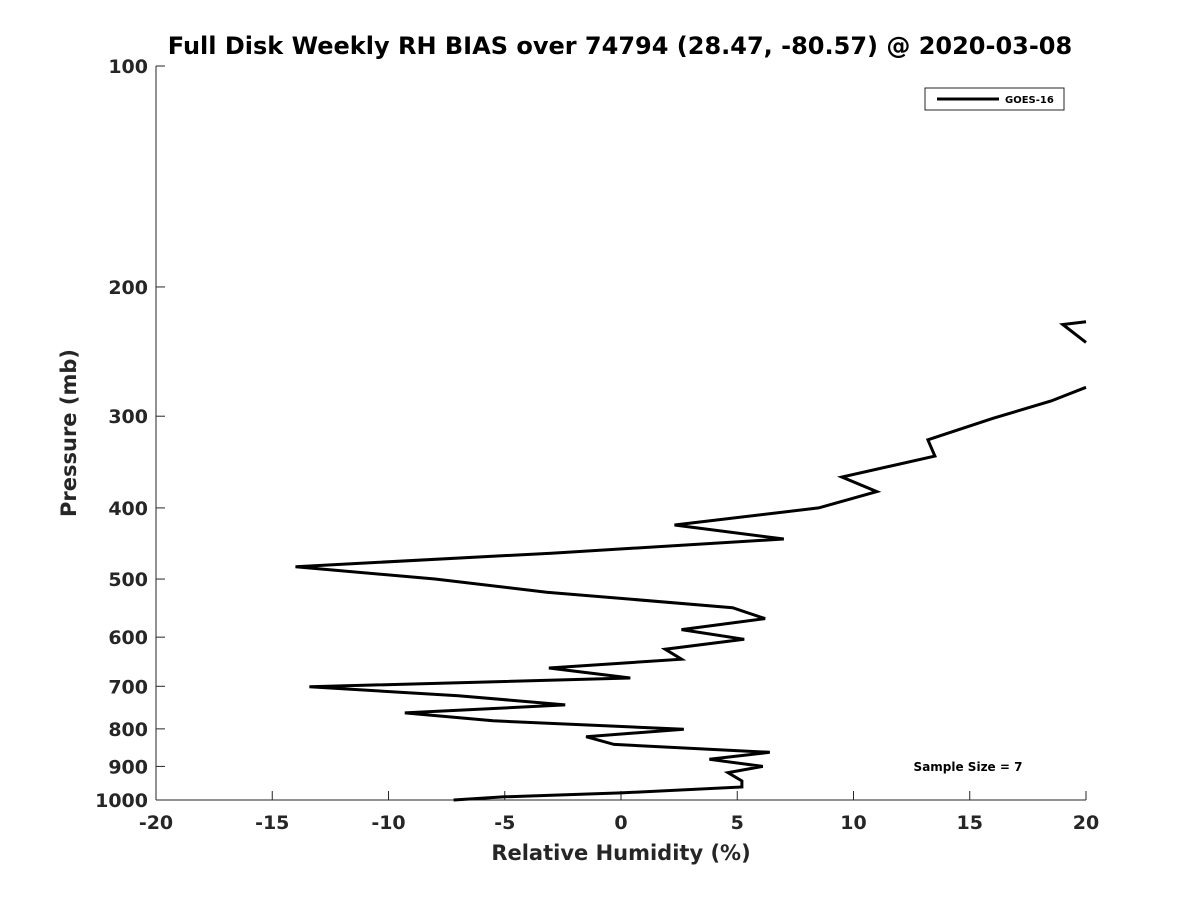  I want to click on y-tick-label: 600, so click(128, 638).